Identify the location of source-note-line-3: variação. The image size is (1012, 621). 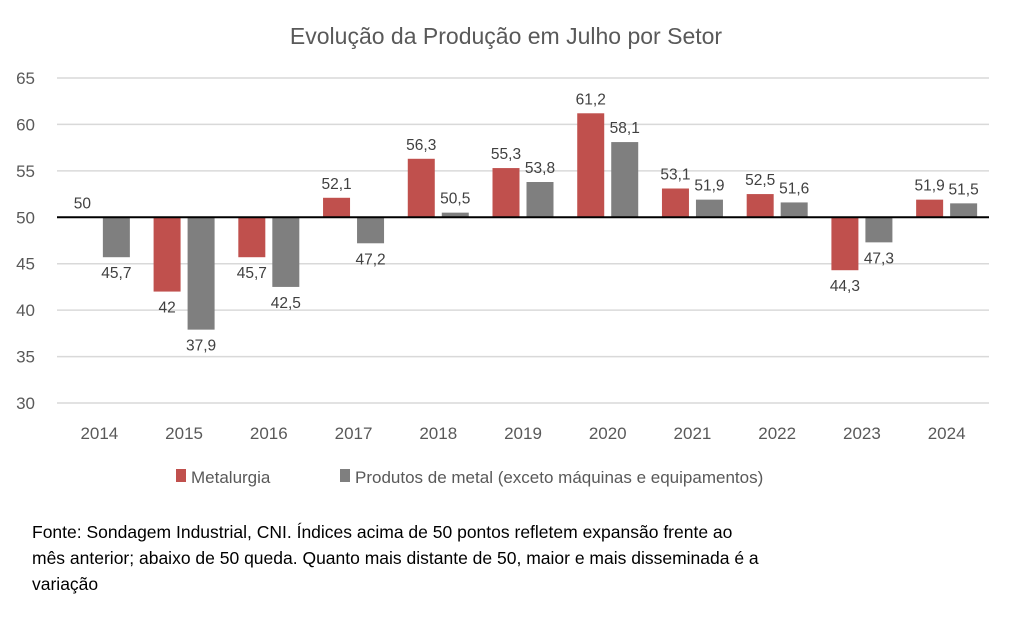
(65, 584).